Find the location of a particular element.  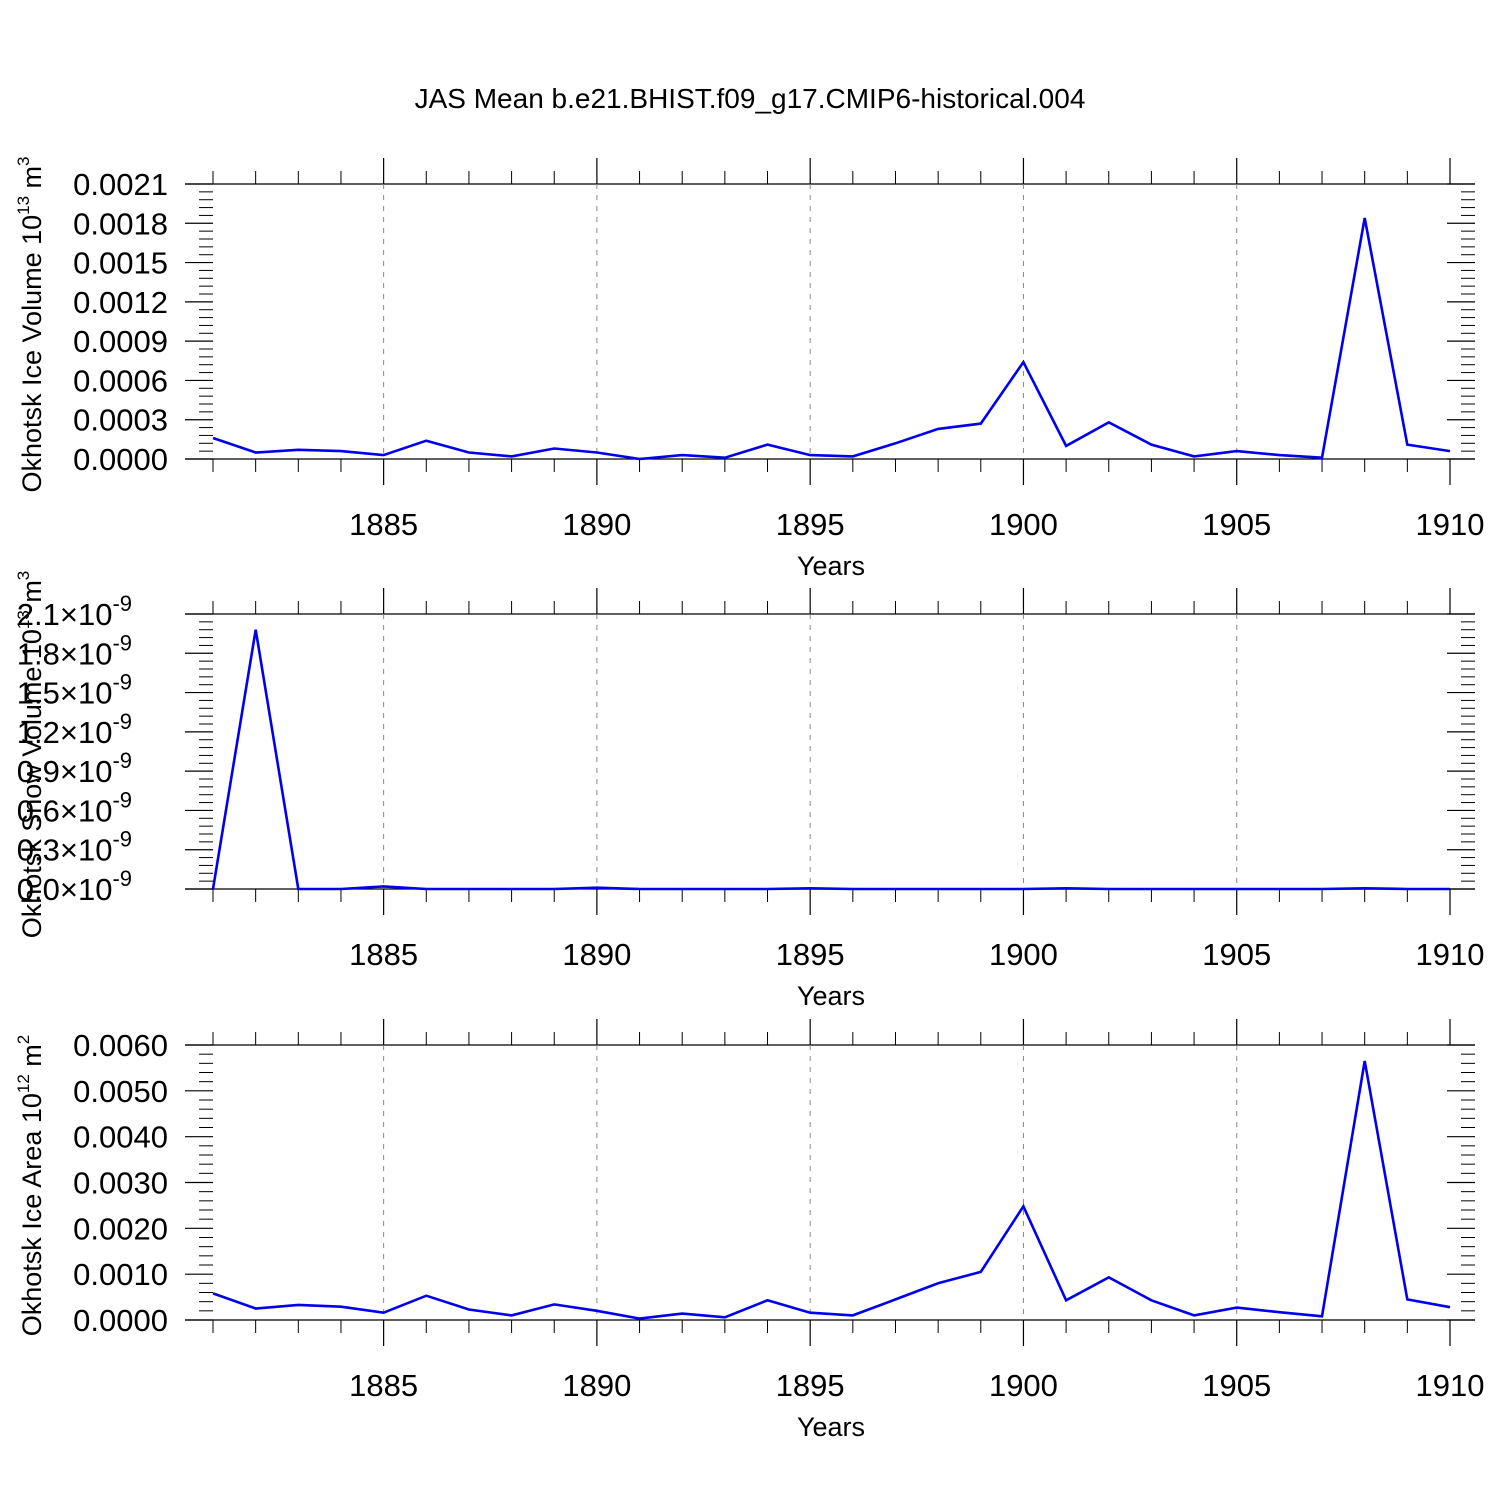

y-tick-label: 0.0030 is located at coordinates (120, 1183).